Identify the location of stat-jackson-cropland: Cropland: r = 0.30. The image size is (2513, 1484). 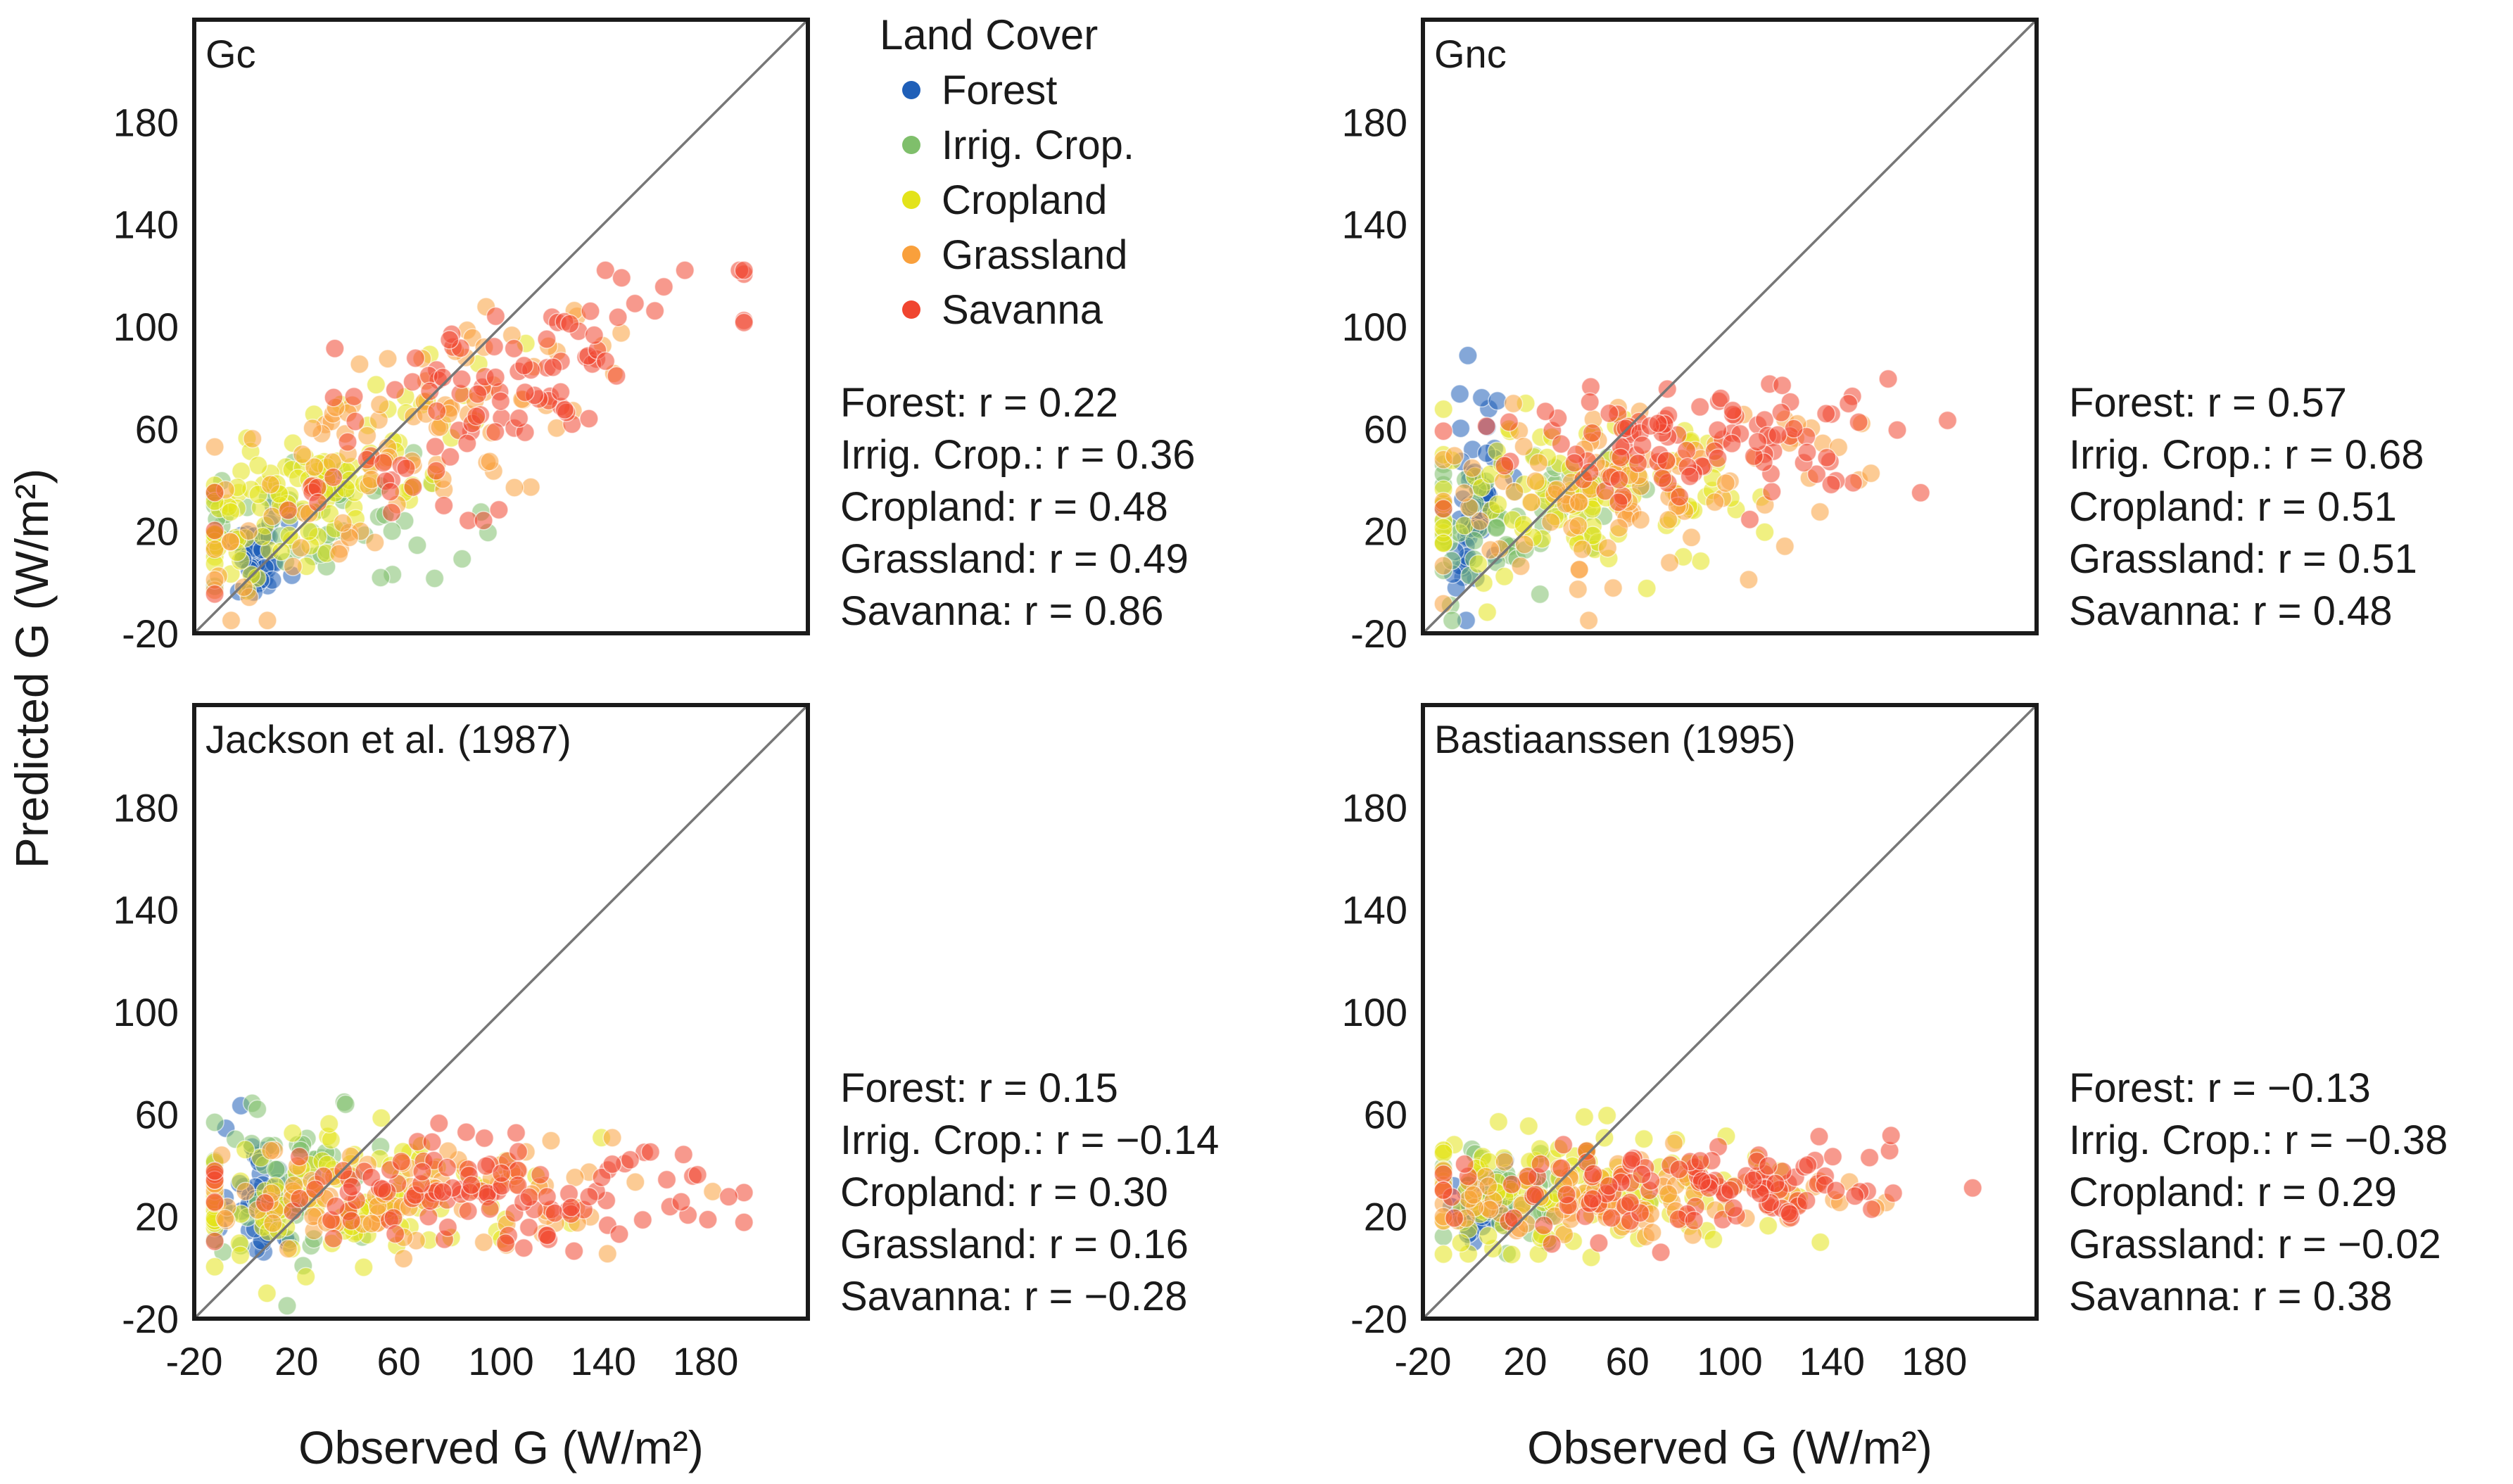
(1004, 1192).